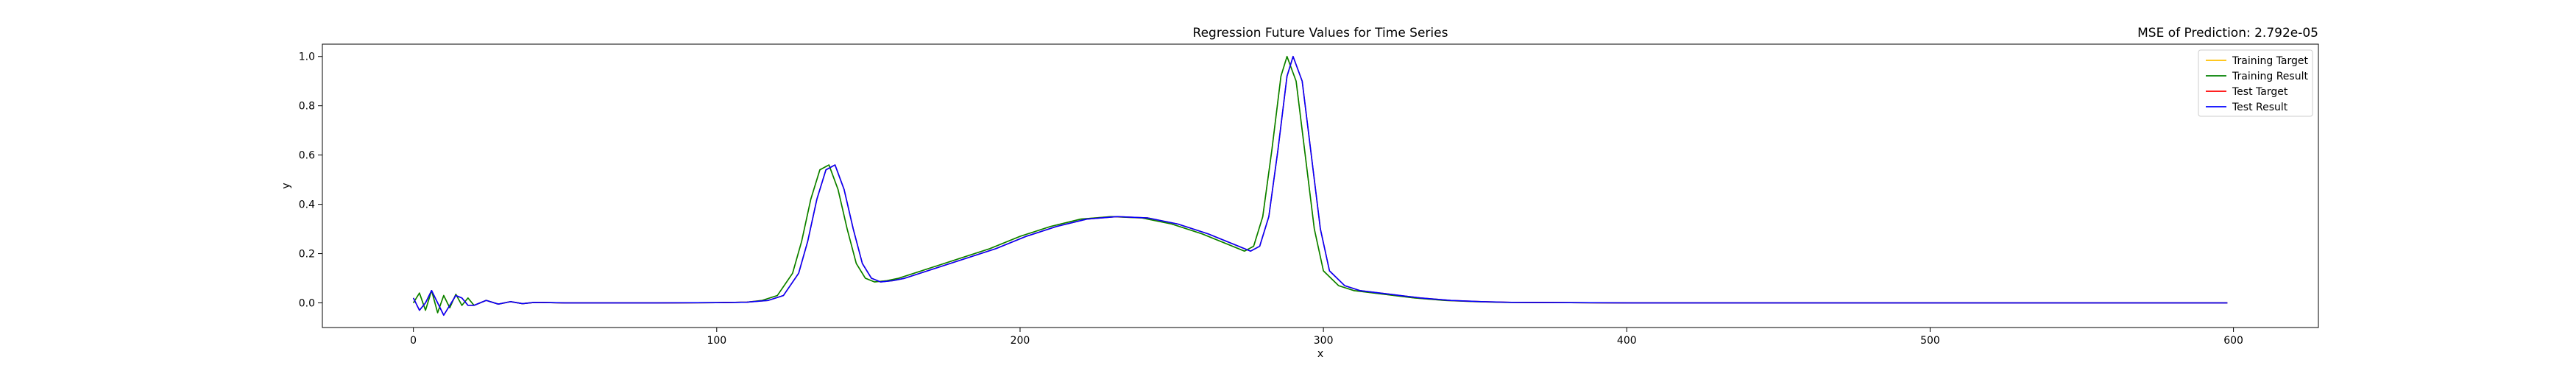 This screenshot has width=2576, height=368. I want to click on legend-label-training-result: Training Result, so click(2270, 76).